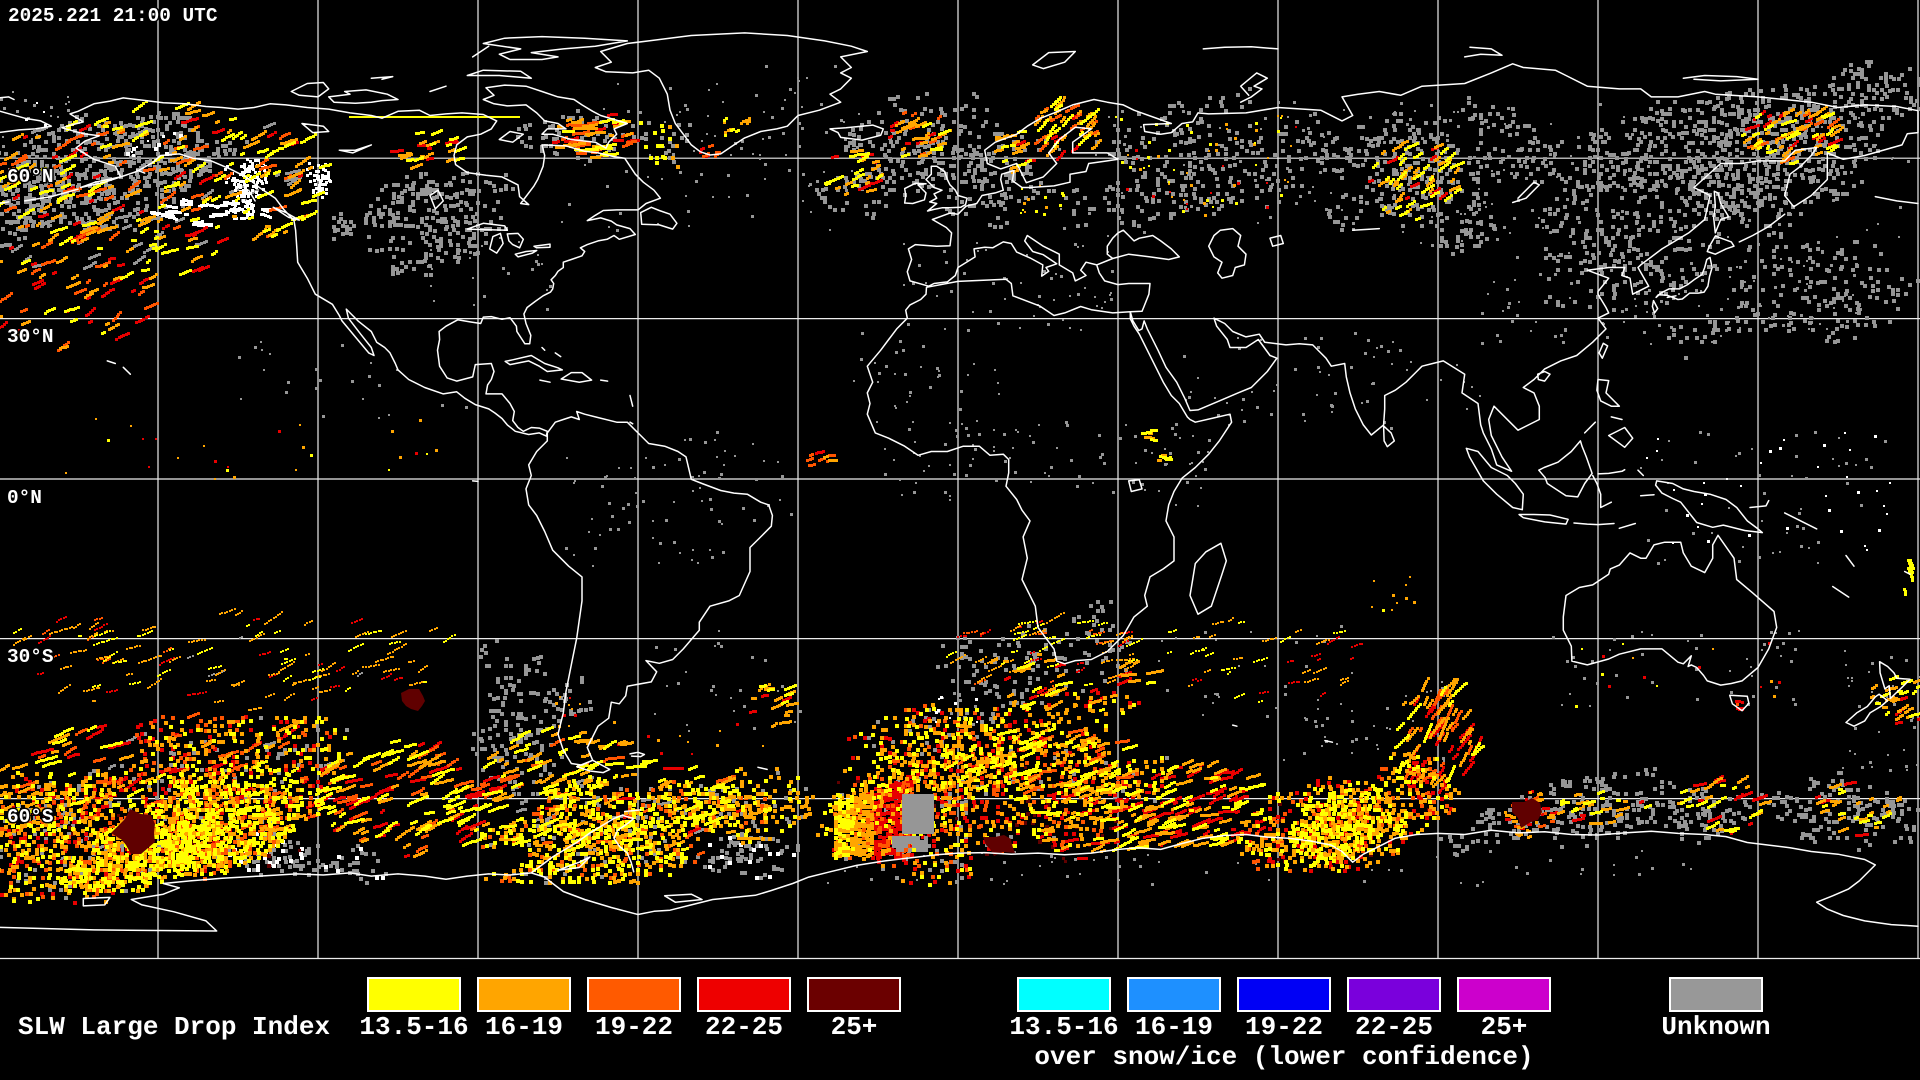 The width and height of the screenshot is (1920, 1080). I want to click on svg-text: SLW Large Drop Index, so click(174, 1027).